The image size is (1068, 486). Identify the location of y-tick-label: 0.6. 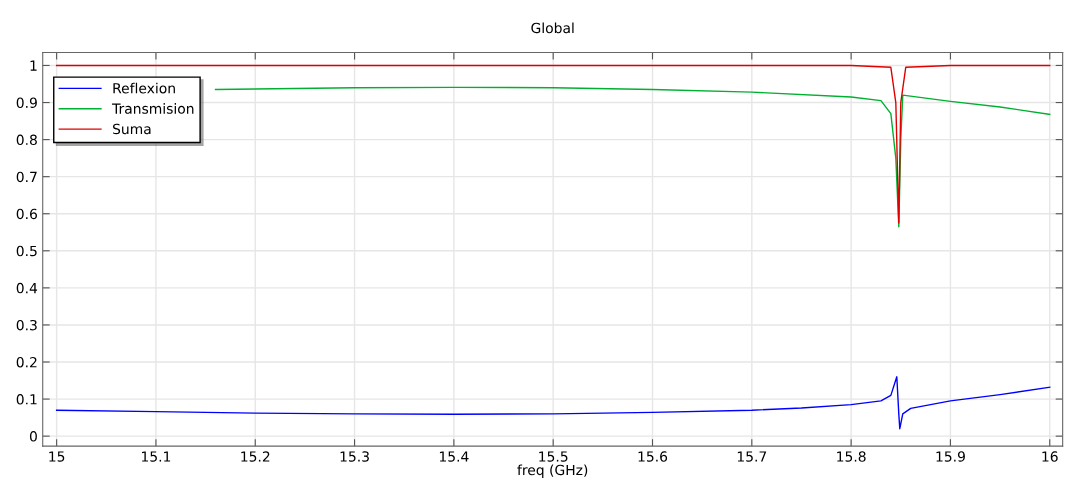
(26, 214).